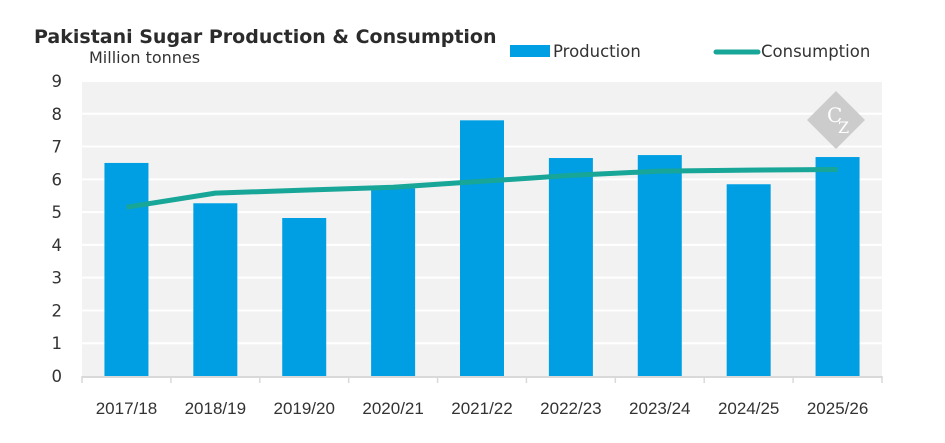 This screenshot has width=945, height=443. I want to click on y-tick-label: 7, so click(57, 147).